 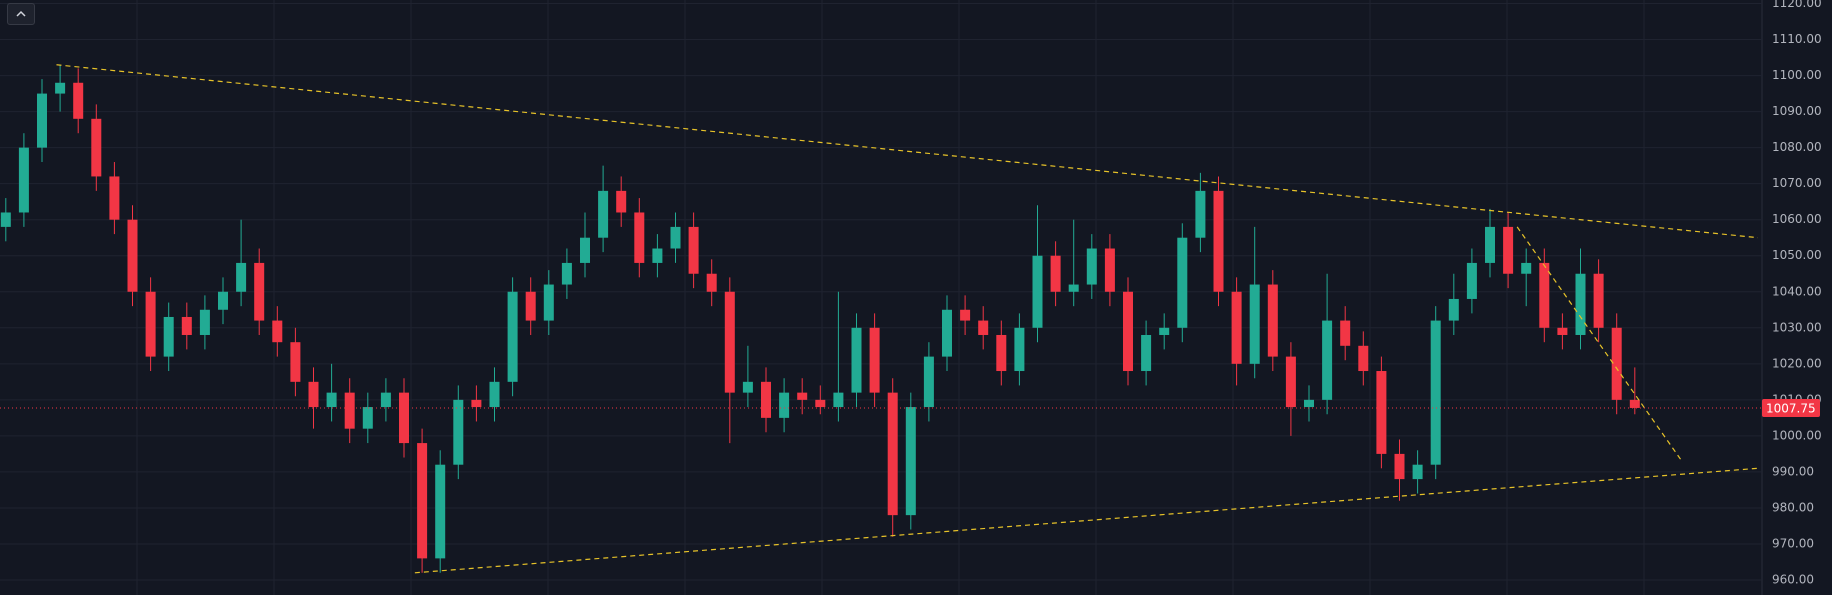 What do you see at coordinates (1797, 111) in the screenshot?
I see `y-tick-label: 1090.00` at bounding box center [1797, 111].